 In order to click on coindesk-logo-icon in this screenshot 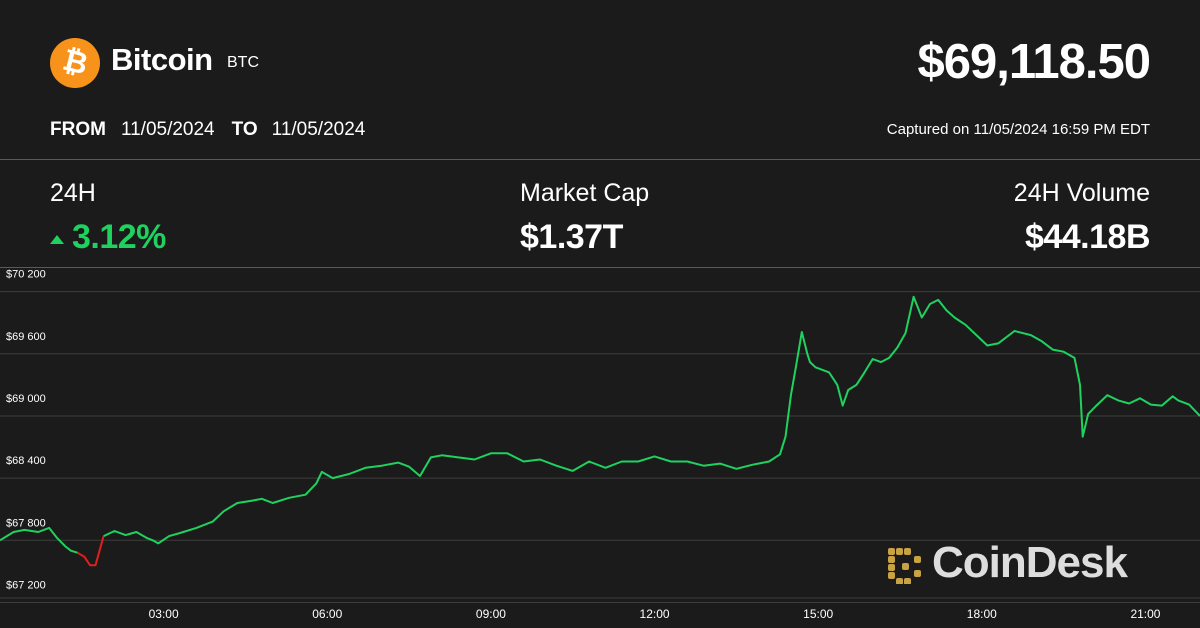, I will do `click(904, 566)`.